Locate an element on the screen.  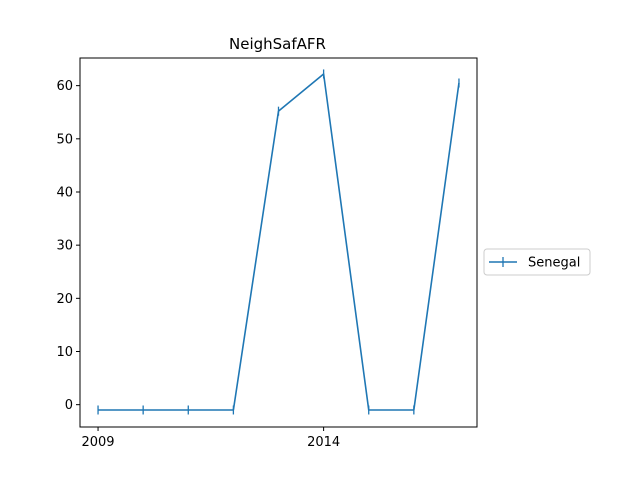
y-tick-label: 40 is located at coordinates (64, 192).